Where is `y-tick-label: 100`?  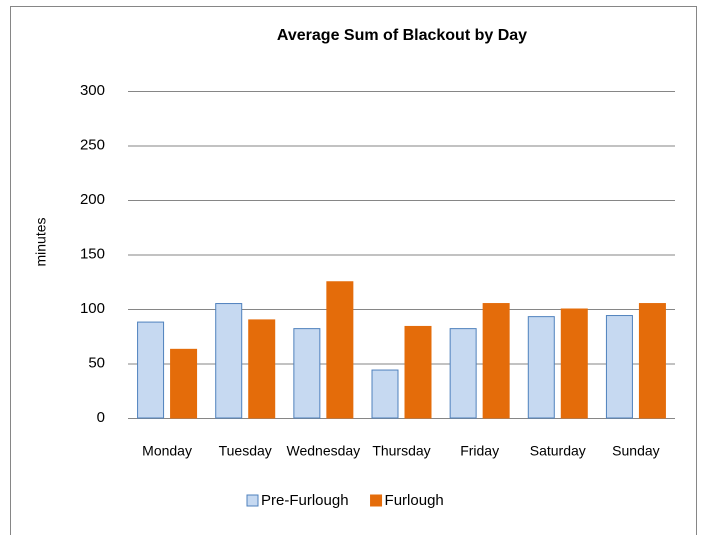
y-tick-label: 100 is located at coordinates (92, 308).